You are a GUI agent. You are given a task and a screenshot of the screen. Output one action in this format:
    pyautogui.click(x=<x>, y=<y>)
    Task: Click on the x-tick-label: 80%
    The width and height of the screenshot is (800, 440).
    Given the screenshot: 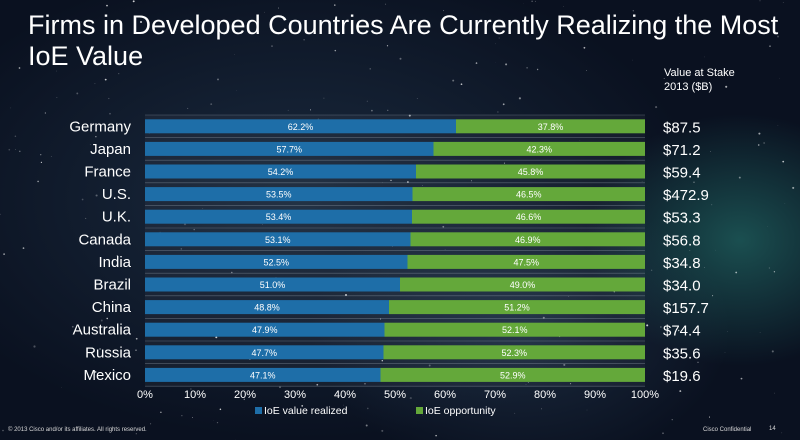 What is the action you would take?
    pyautogui.click(x=545, y=395)
    